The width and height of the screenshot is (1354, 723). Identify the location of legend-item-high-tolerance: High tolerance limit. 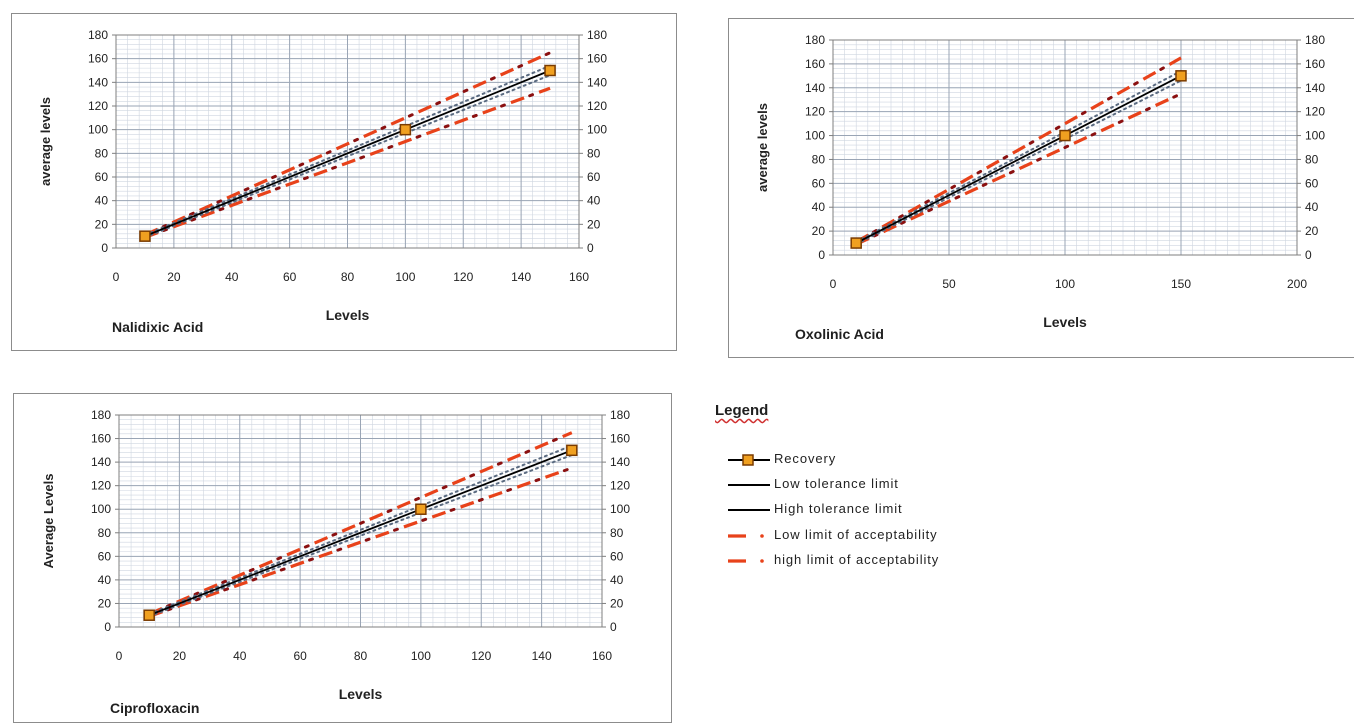
(876, 510).